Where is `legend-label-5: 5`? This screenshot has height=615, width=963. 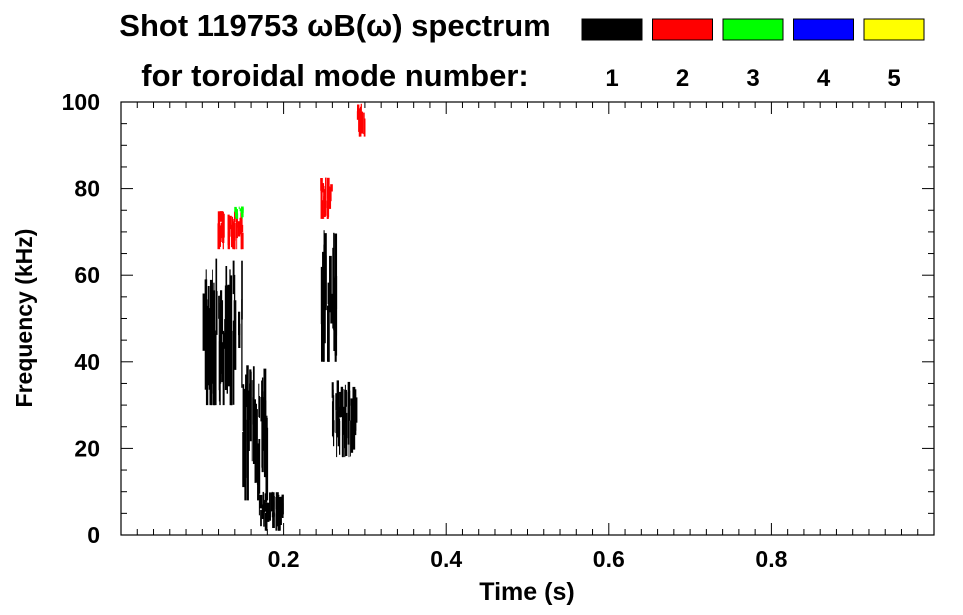 legend-label-5: 5 is located at coordinates (893, 78).